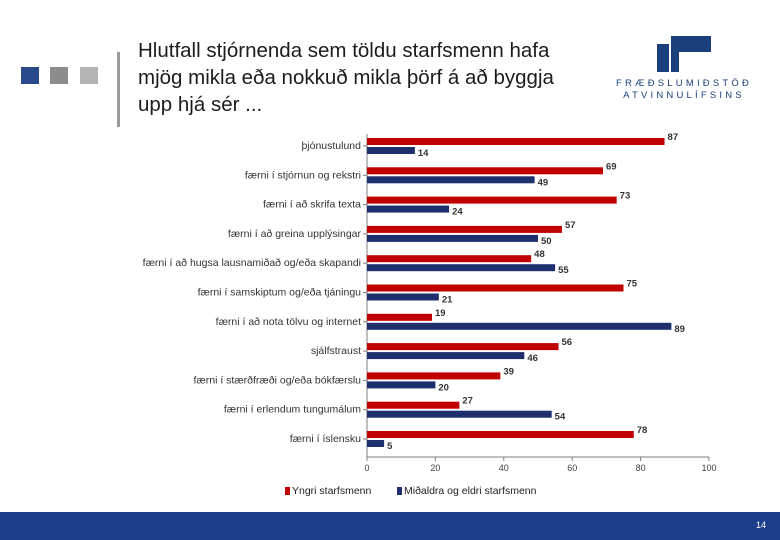  I want to click on data-label-series1-3: 57, so click(570, 225).